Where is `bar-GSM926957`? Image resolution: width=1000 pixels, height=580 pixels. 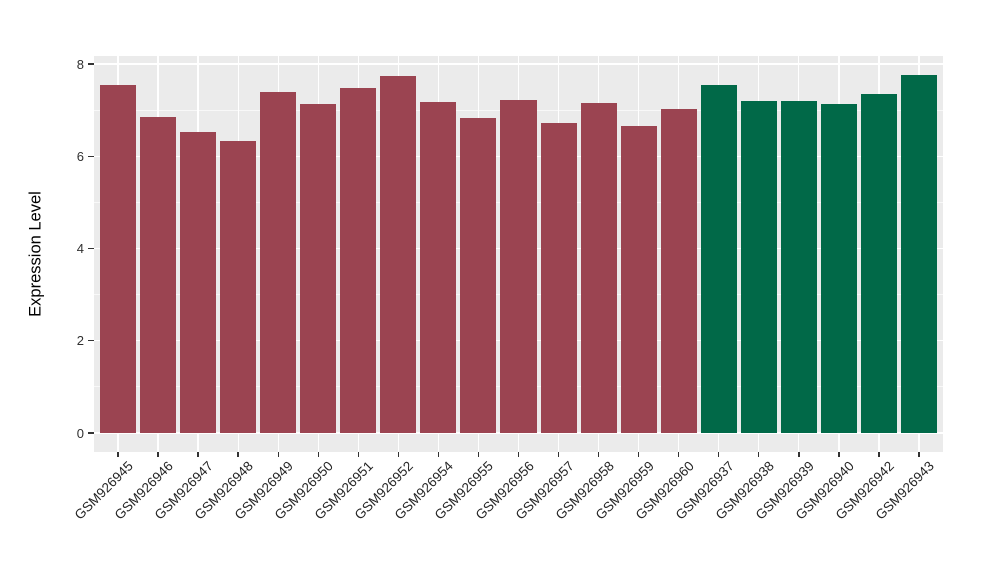
bar-GSM926957 is located at coordinates (558, 277).